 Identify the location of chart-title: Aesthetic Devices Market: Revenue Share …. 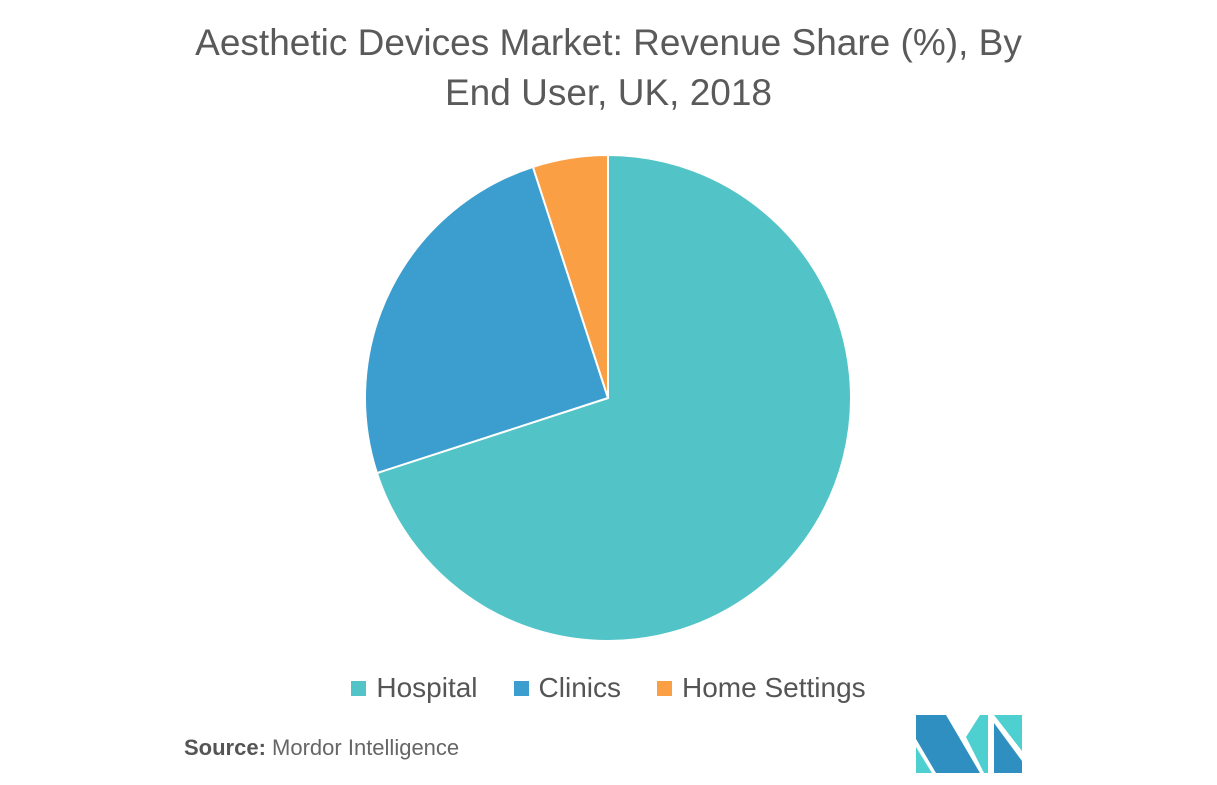
(608, 68).